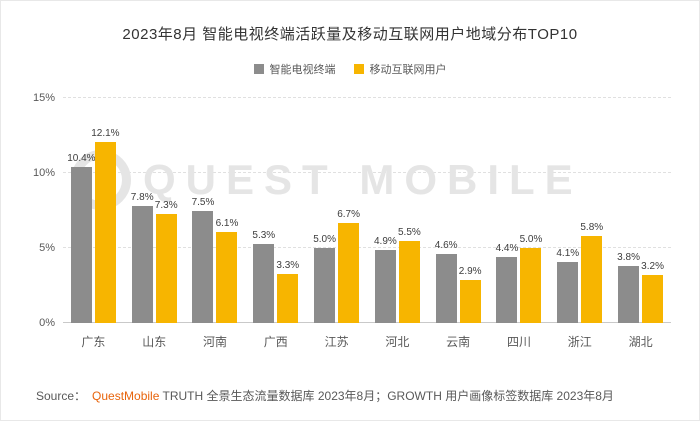 Image resolution: width=700 pixels, height=421 pixels. Describe the element at coordinates (336, 342) in the screenshot. I see `x-category-label: 江苏` at that location.